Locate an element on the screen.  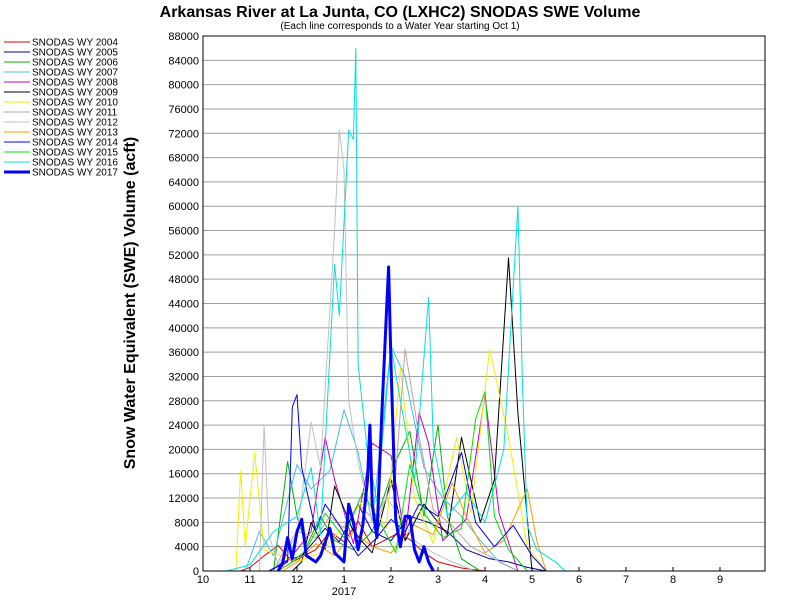
legend-entry: SNODAS WY 2004 is located at coordinates (75, 43).